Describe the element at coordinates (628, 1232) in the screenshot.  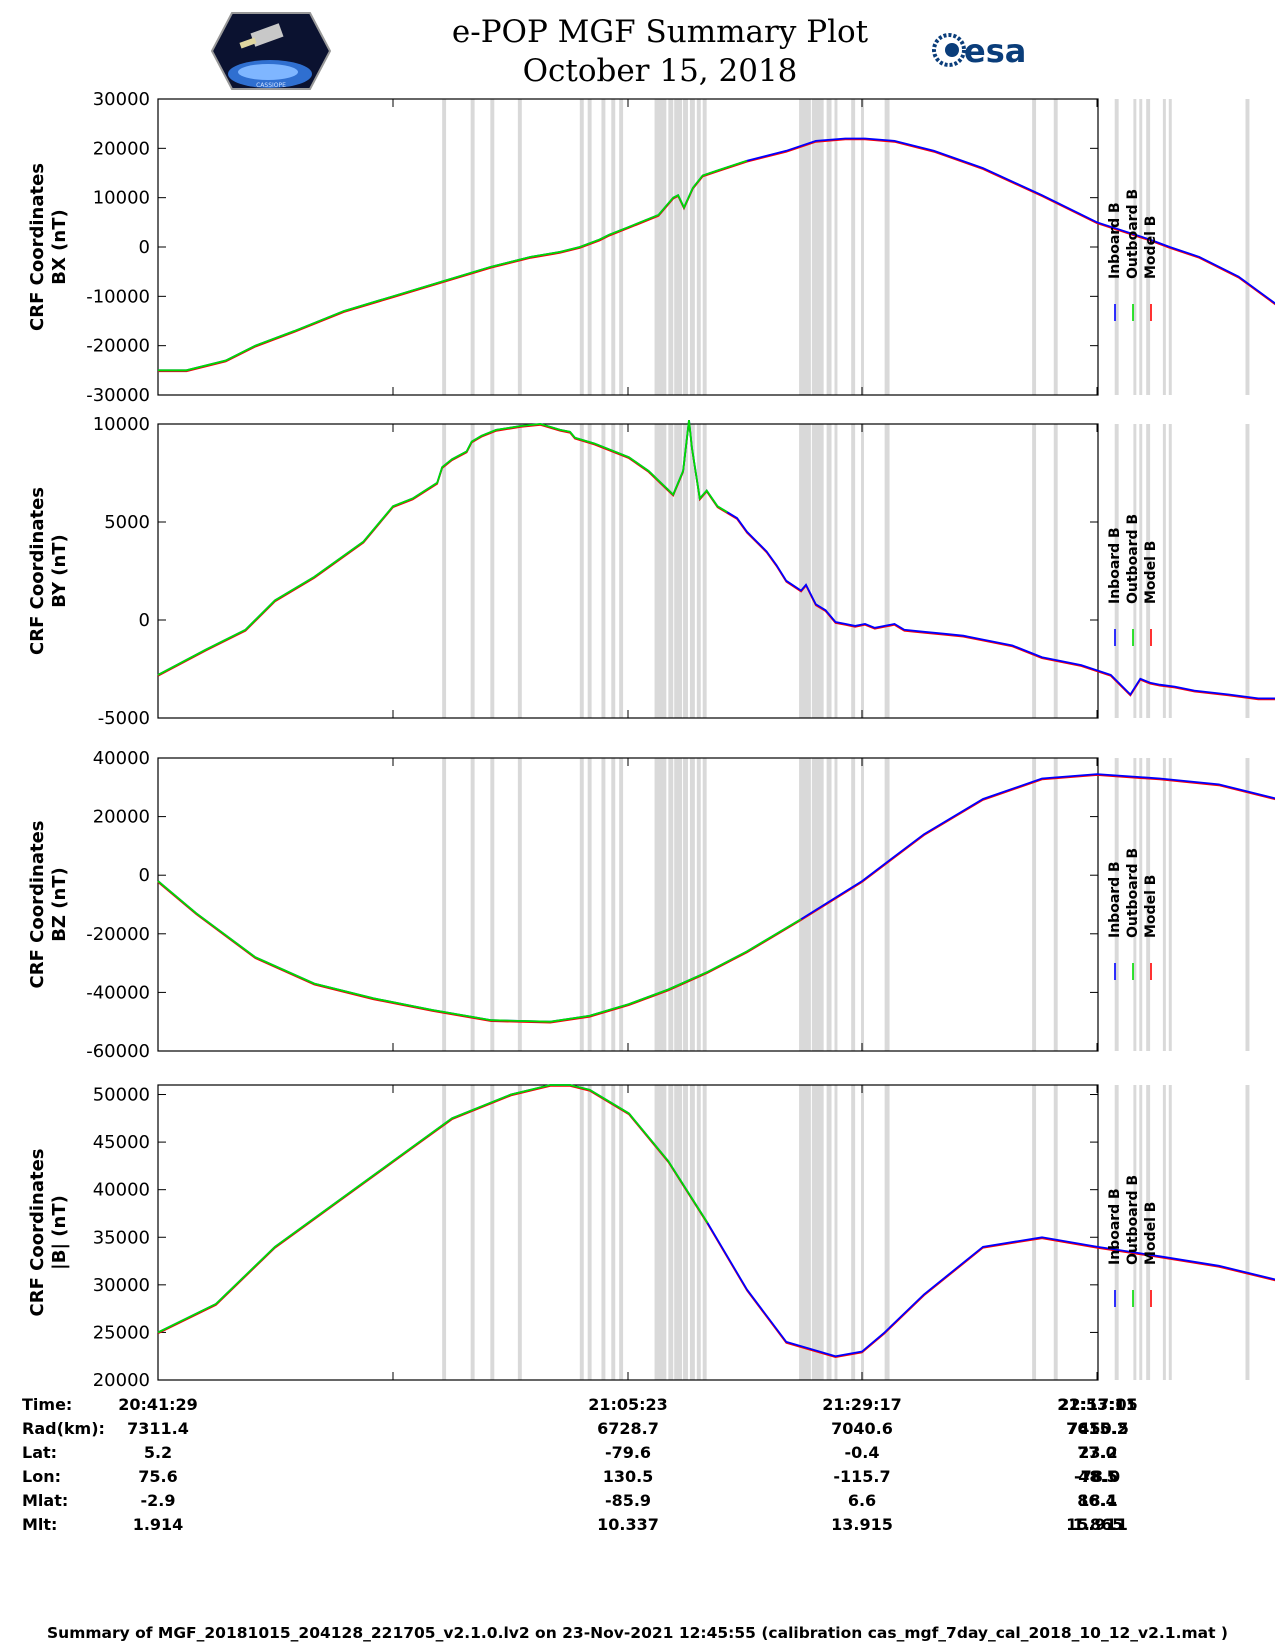
I see `axes-box-bt` at that location.